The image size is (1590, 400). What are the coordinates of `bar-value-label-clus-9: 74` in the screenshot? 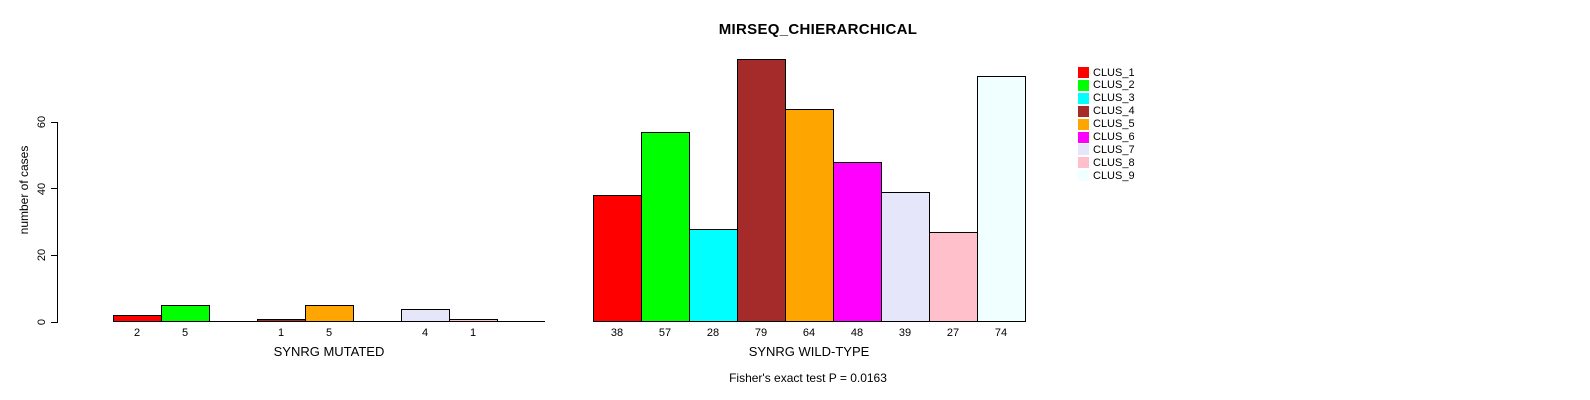 It's located at (1001, 333).